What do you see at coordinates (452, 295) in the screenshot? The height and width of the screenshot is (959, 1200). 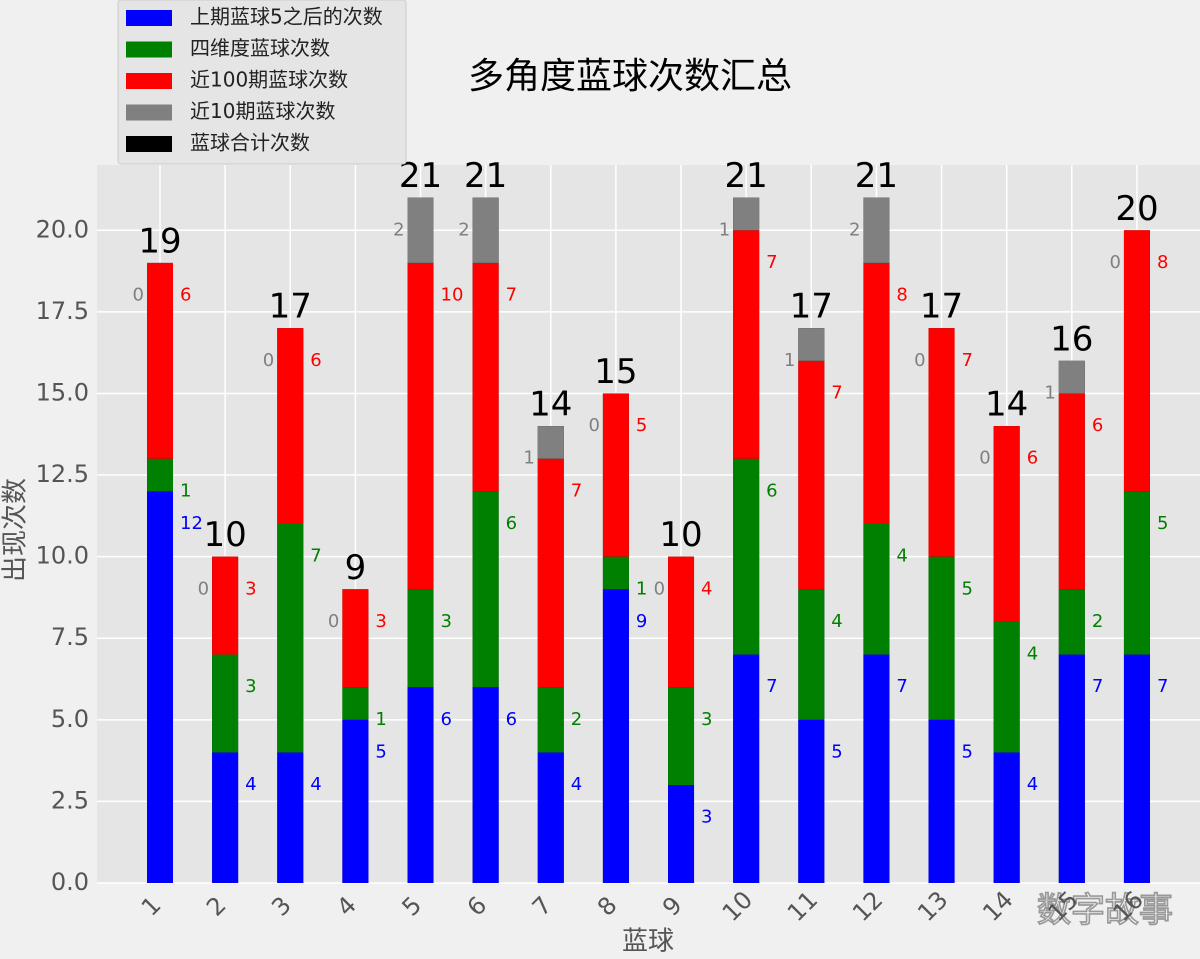 I see `value-label: 10` at bounding box center [452, 295].